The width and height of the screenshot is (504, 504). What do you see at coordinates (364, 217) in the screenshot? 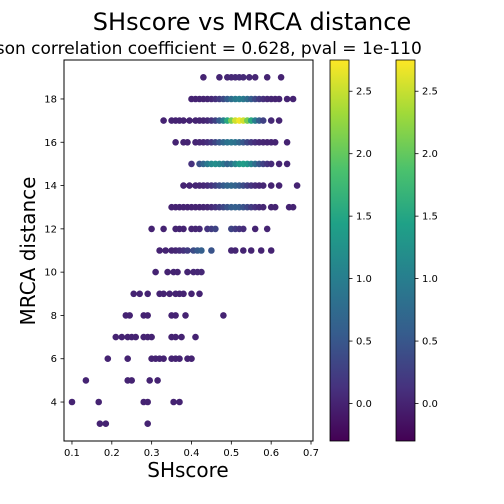
I see `colorbar-tick-label: 1.5` at bounding box center [364, 217].